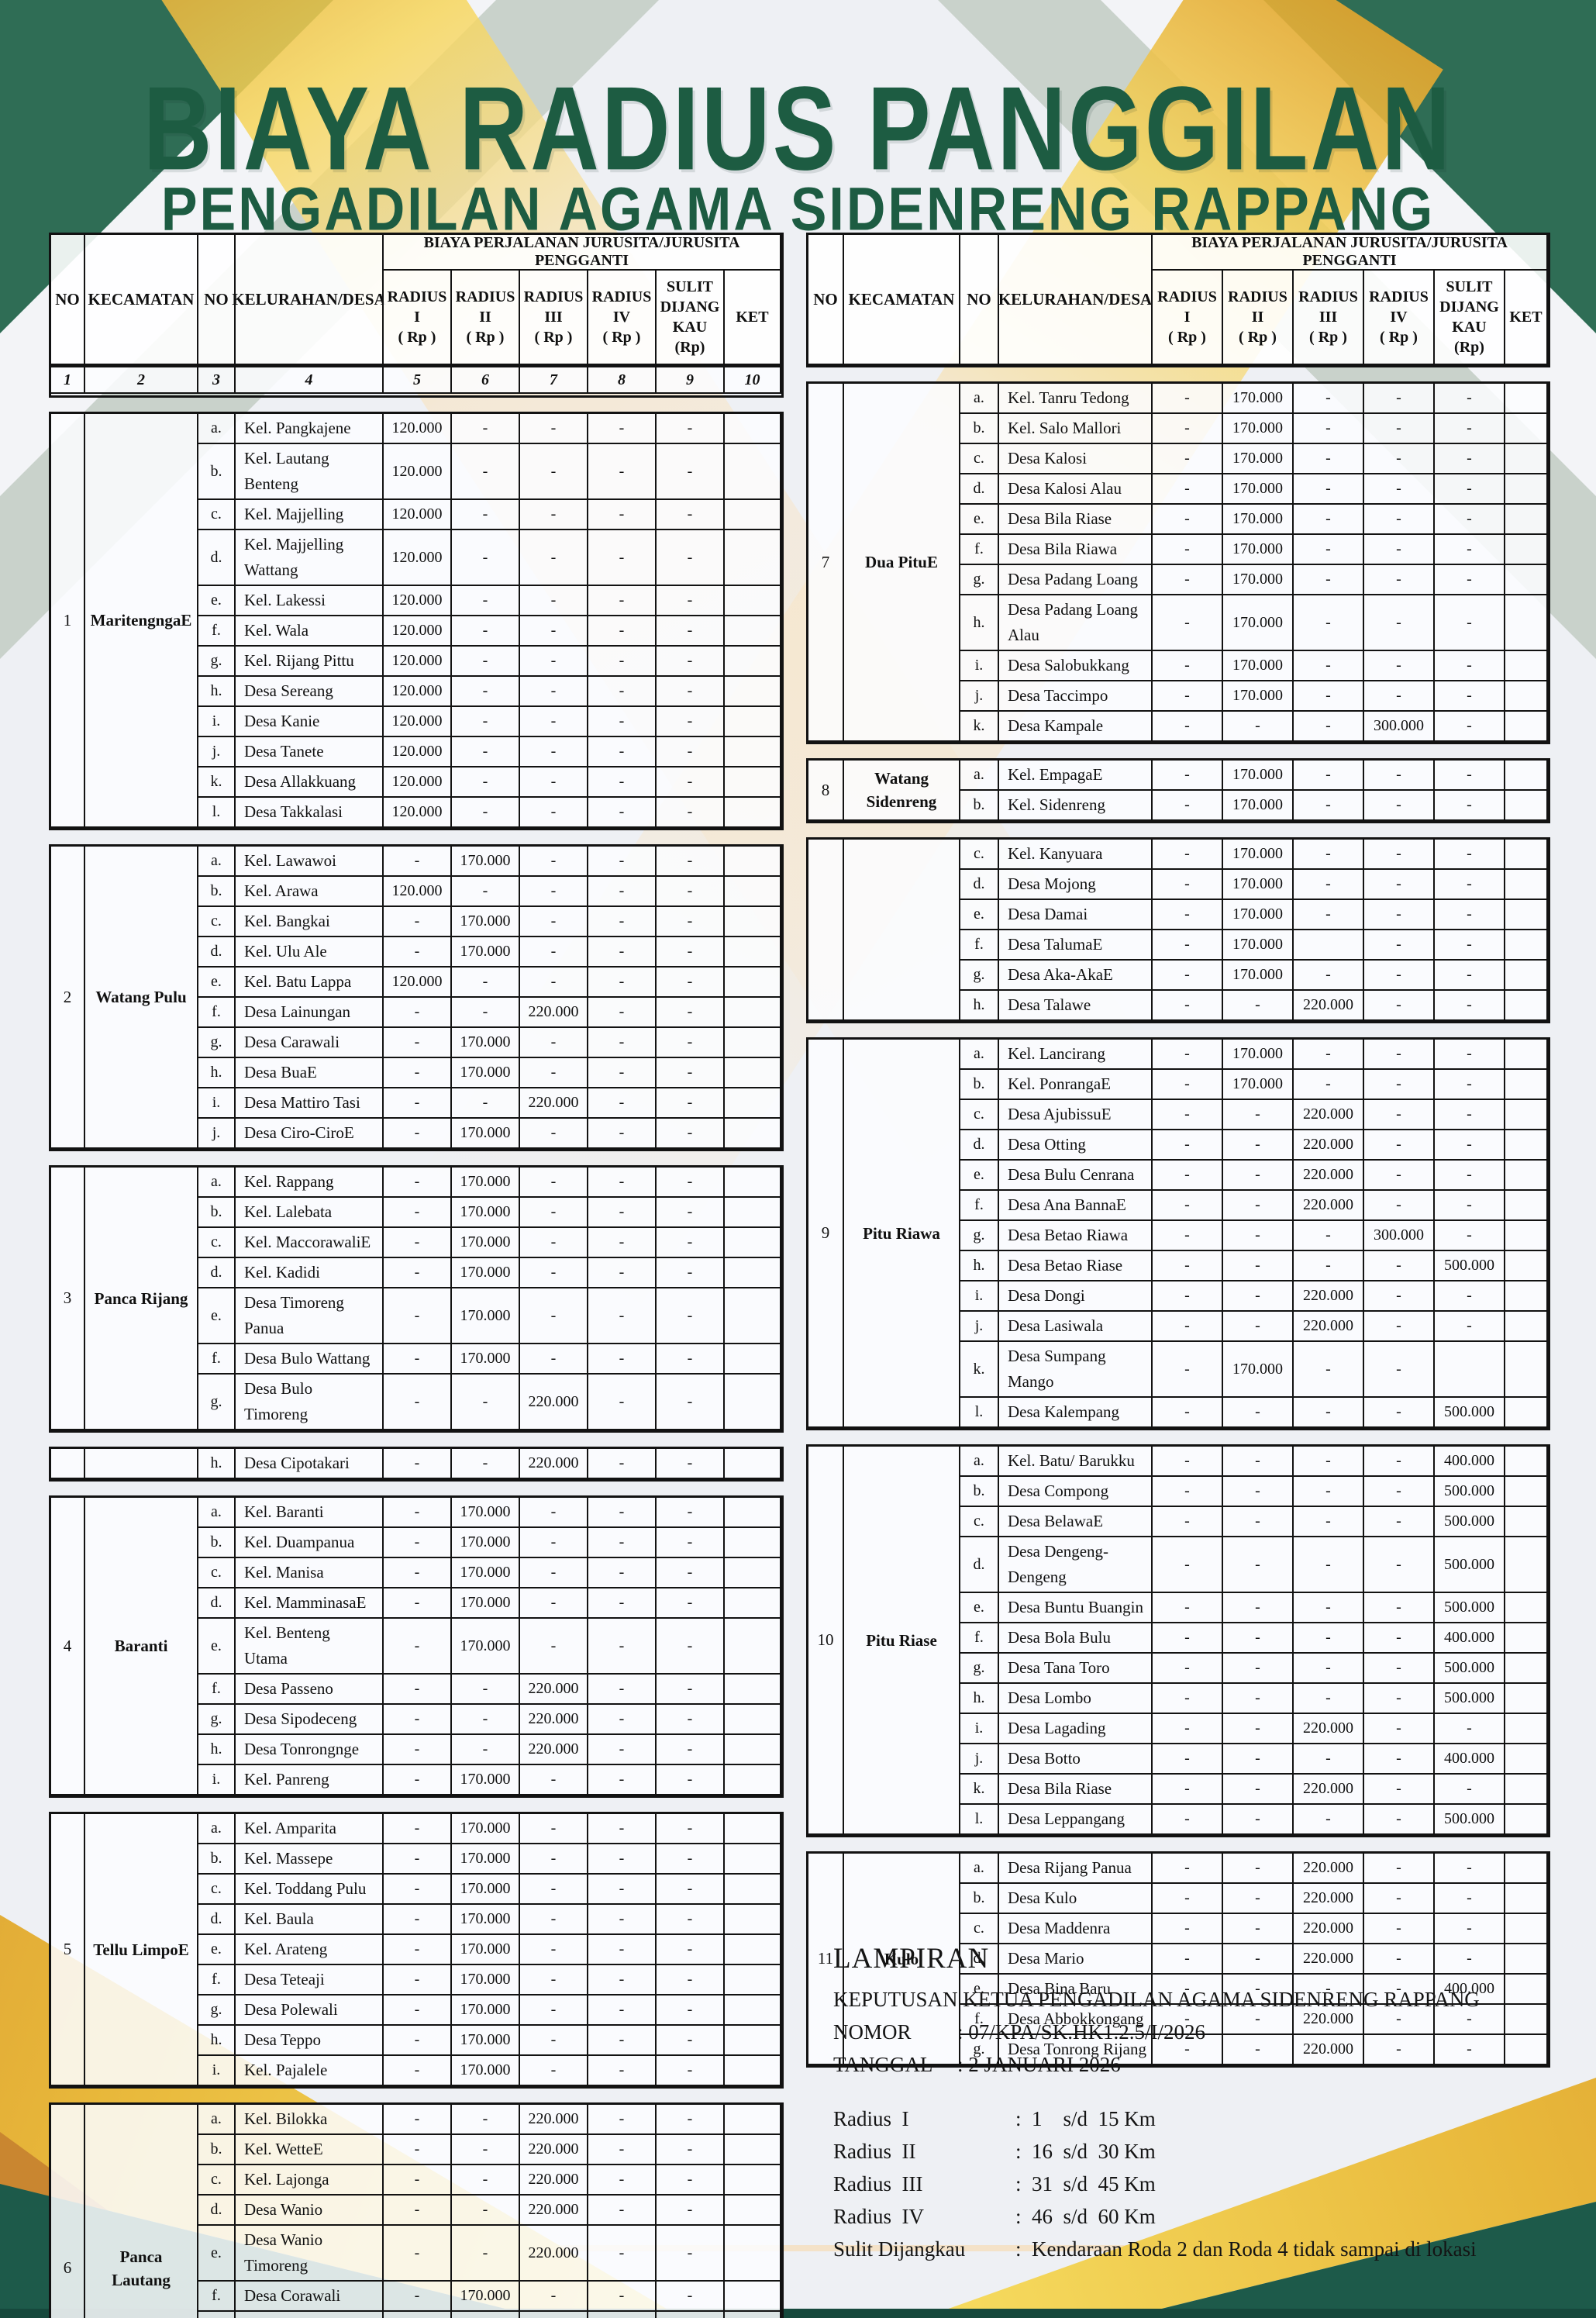  Describe the element at coordinates (826, 930) in the screenshot. I see `kecamatan-no` at that location.